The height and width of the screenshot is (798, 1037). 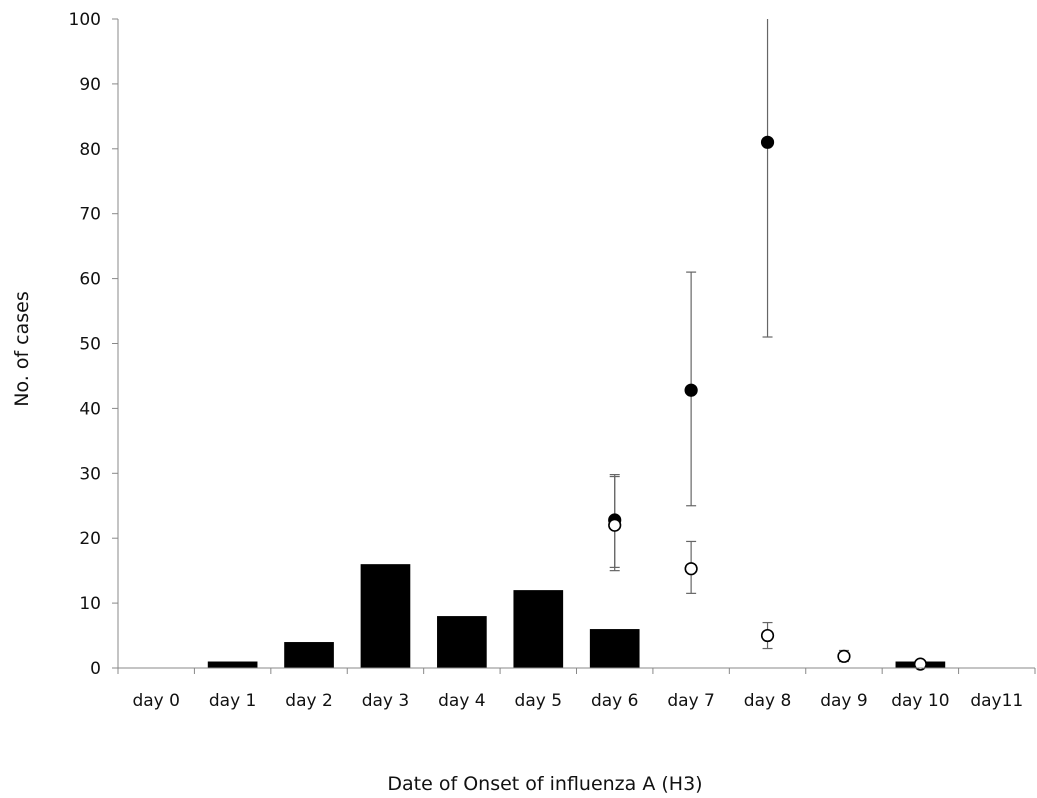 What do you see at coordinates (844, 701) in the screenshot?
I see `x-tick-label: day 9` at bounding box center [844, 701].